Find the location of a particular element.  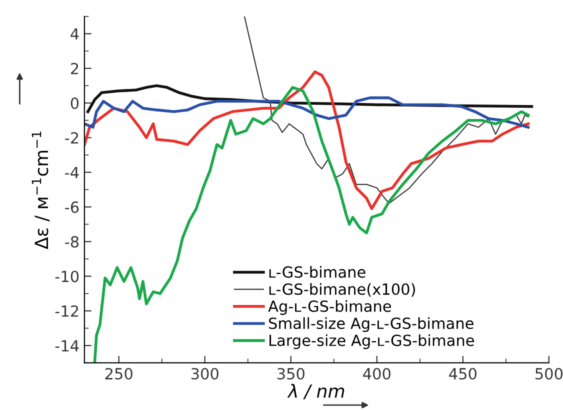

y-tick-label: 2 is located at coordinates (74, 68).